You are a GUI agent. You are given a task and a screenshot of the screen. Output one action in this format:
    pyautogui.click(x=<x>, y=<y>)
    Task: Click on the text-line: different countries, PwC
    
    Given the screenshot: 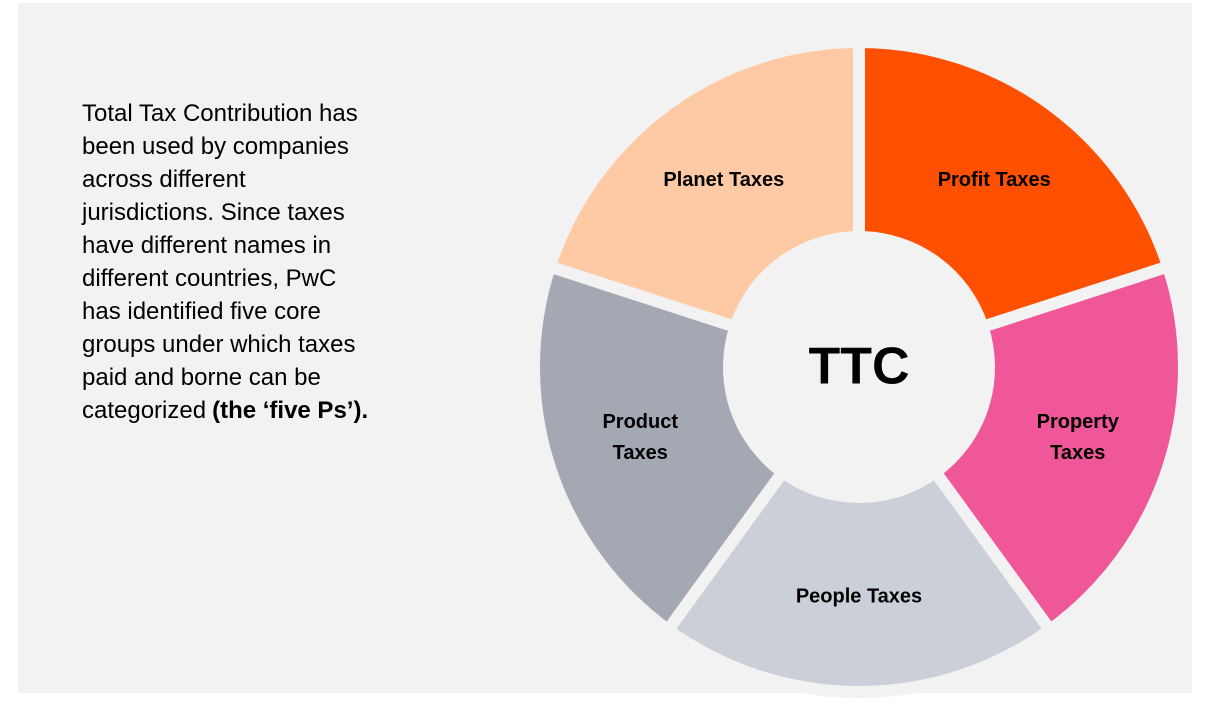 What is the action you would take?
    pyautogui.click(x=209, y=278)
    